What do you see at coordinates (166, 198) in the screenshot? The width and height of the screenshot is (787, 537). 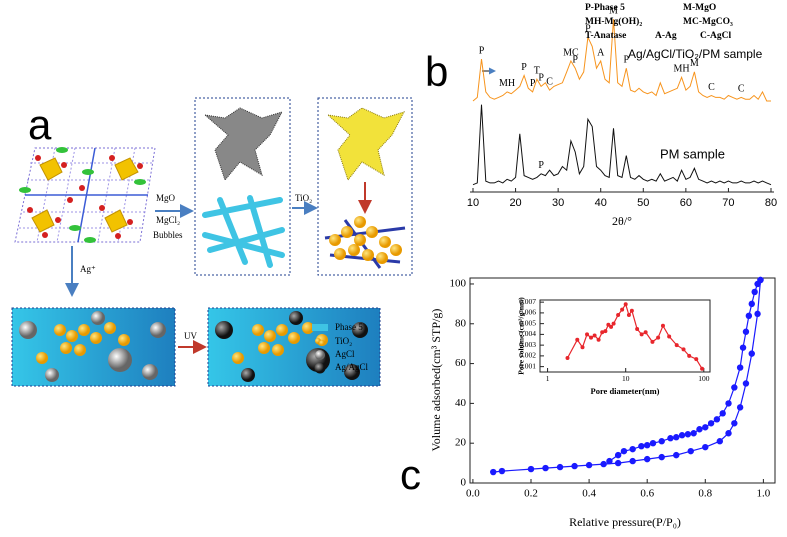 I see `step-label: MgO` at bounding box center [166, 198].